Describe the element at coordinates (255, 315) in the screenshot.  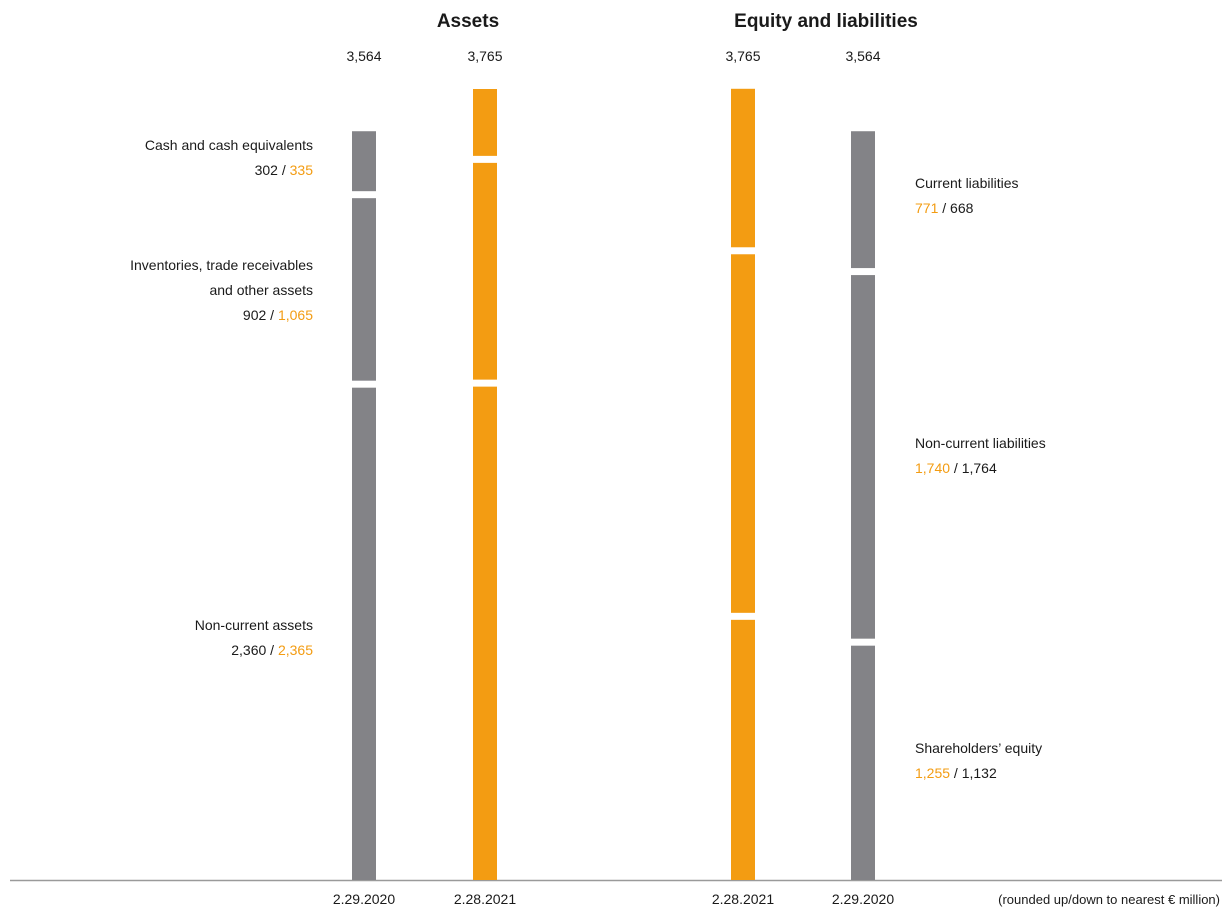
I see `segment-value-first: 902` at that location.